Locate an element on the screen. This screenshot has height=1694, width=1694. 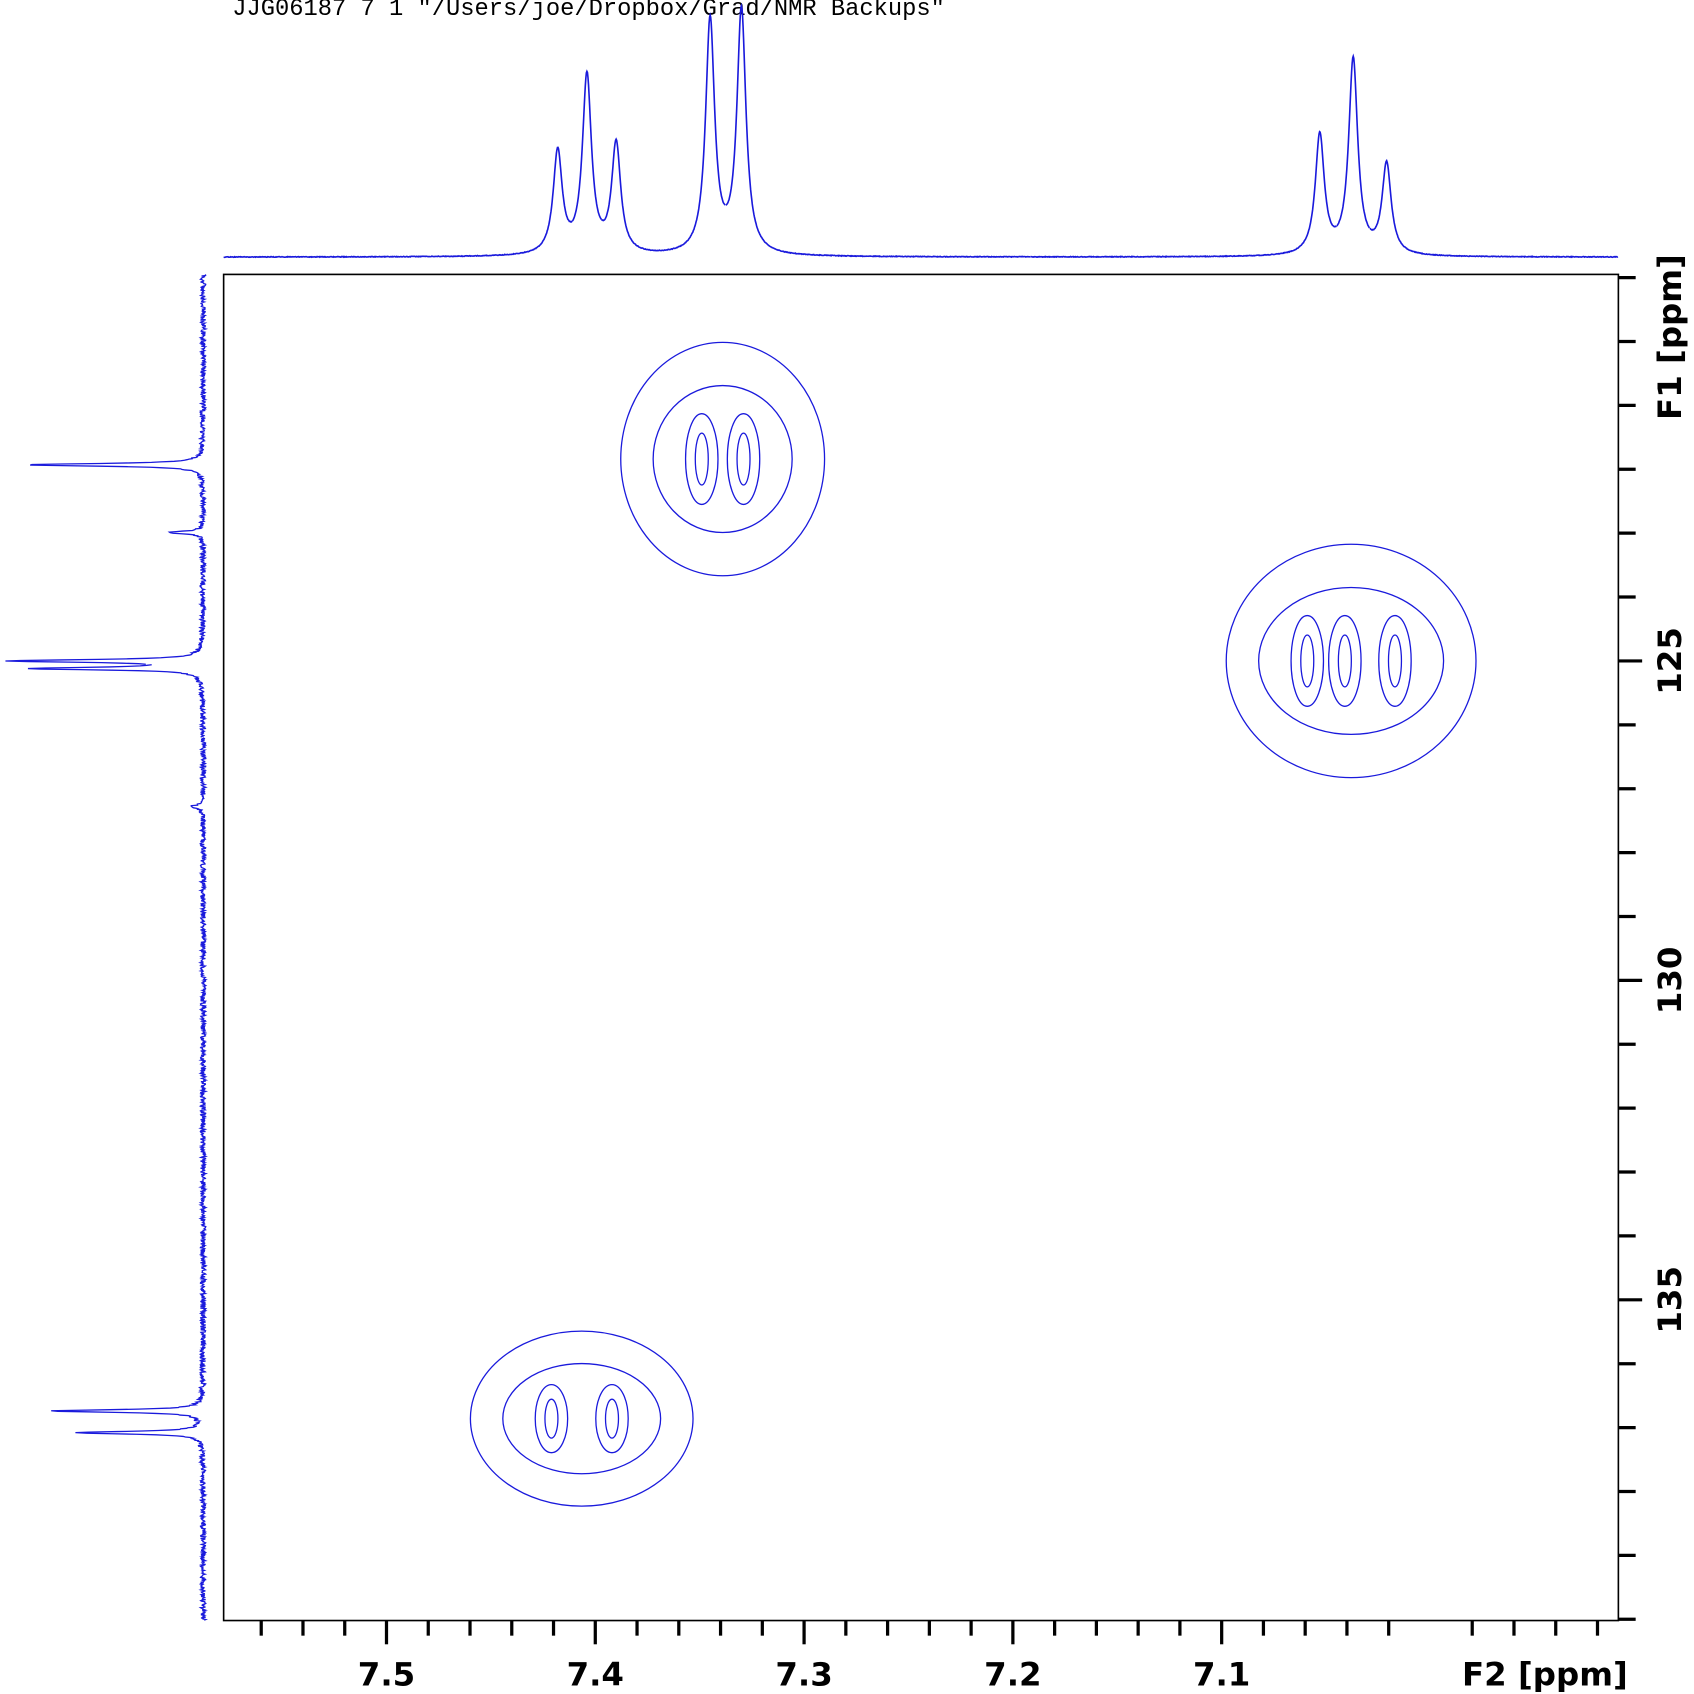
x-tick-label: 7.5 is located at coordinates (386, 1674).